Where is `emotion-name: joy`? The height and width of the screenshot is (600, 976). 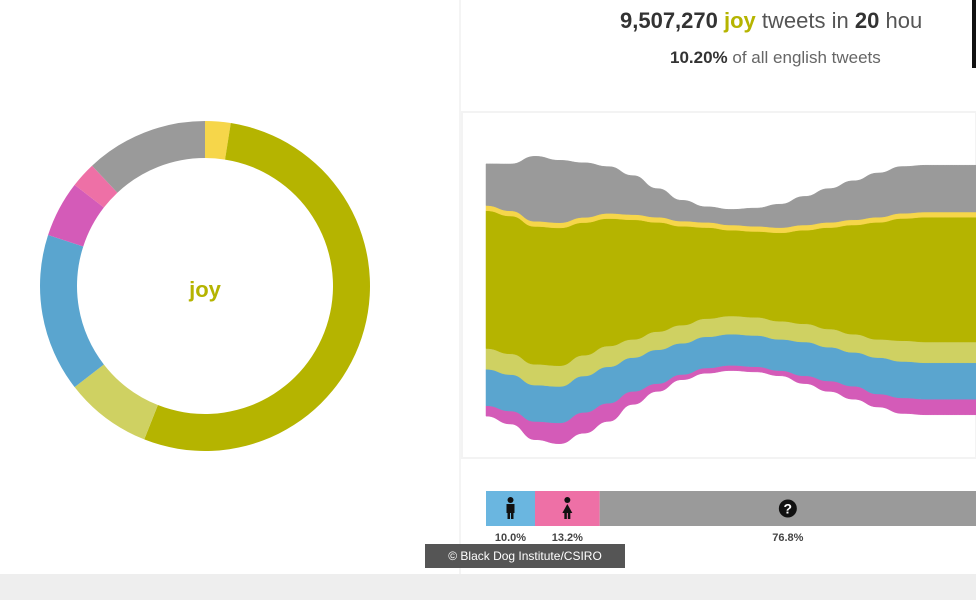
emotion-name: joy is located at coordinates (740, 20).